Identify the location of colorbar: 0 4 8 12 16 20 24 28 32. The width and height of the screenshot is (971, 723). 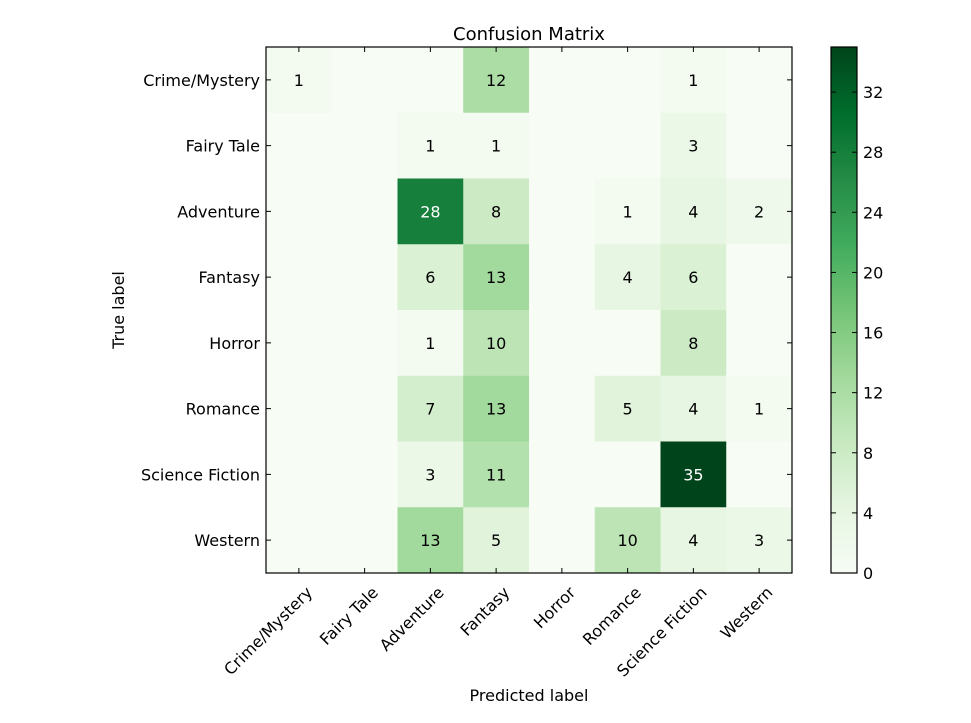
(856, 314).